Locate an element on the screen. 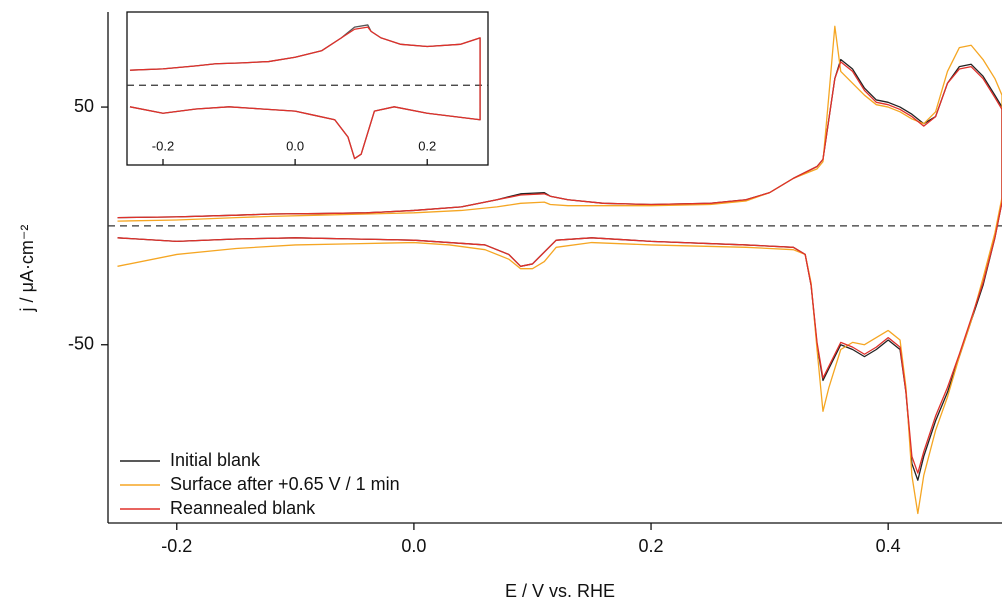  y-tick-label: 50 is located at coordinates (84, 106).